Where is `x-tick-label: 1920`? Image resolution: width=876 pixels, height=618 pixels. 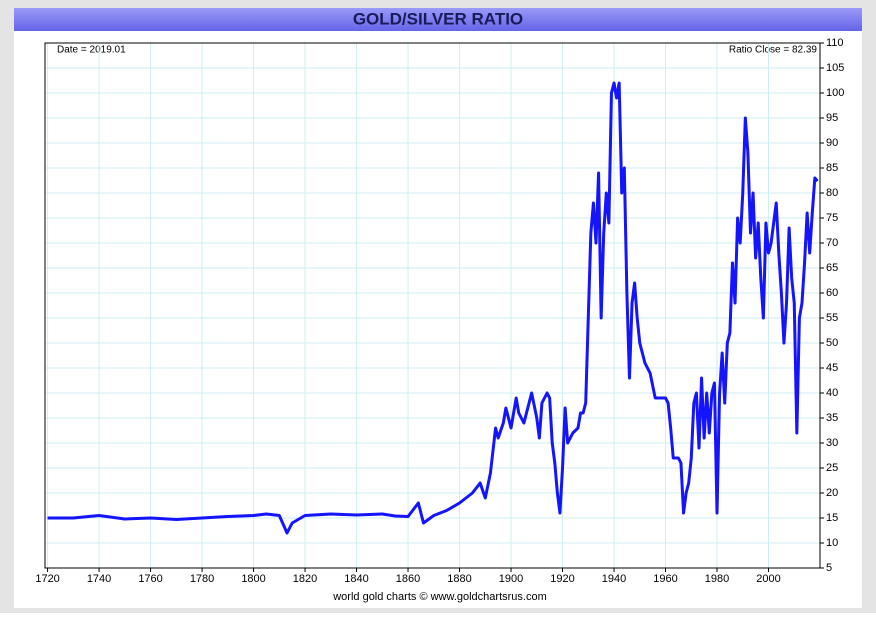 x-tick-label: 1920 is located at coordinates (562, 579).